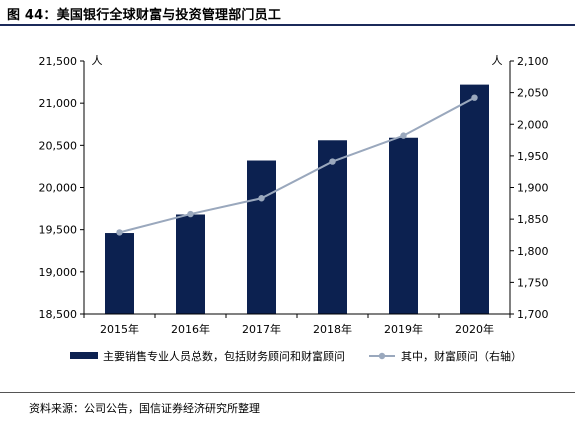 The image size is (575, 426). I want to click on x-tick-label: 2015年, so click(119, 329).